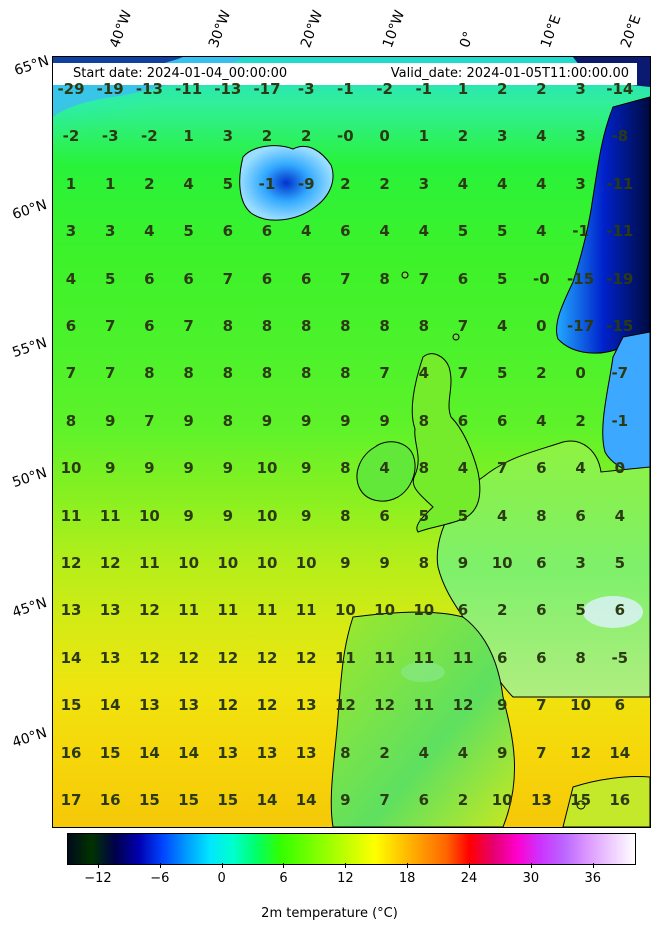  Describe the element at coordinates (29, 348) in the screenshot. I see `lat-label: 55°N` at that location.